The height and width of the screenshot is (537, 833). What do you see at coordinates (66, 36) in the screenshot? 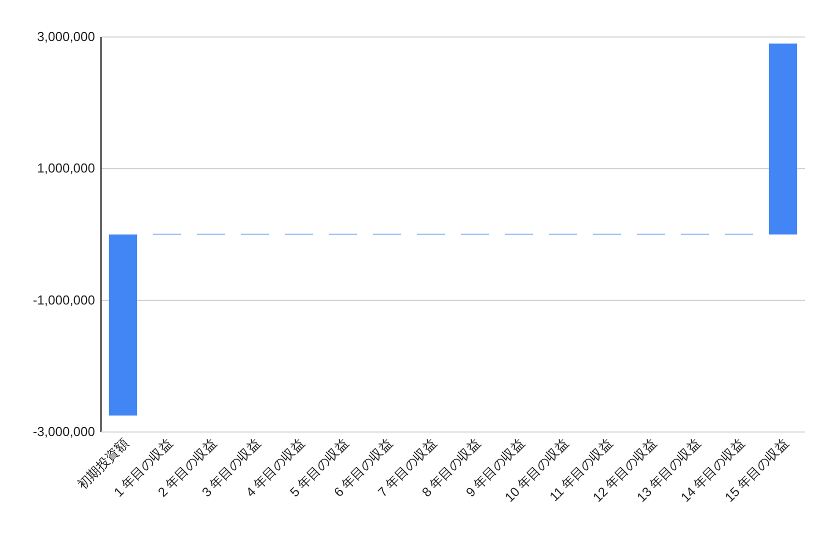
I see `y-tick-label: 3,000,000` at bounding box center [66, 36].